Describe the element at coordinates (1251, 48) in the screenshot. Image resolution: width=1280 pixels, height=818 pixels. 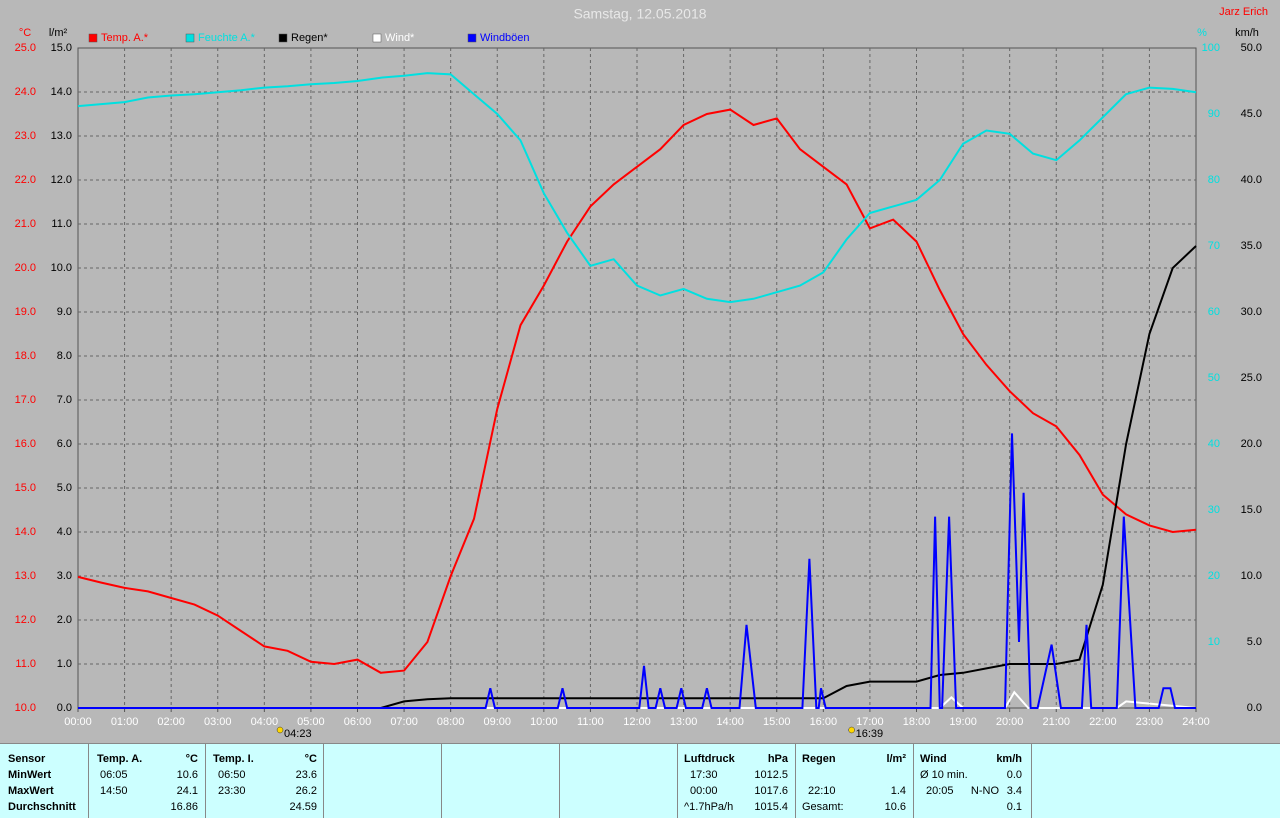
I see `y-tick-label: 50.0` at that location.